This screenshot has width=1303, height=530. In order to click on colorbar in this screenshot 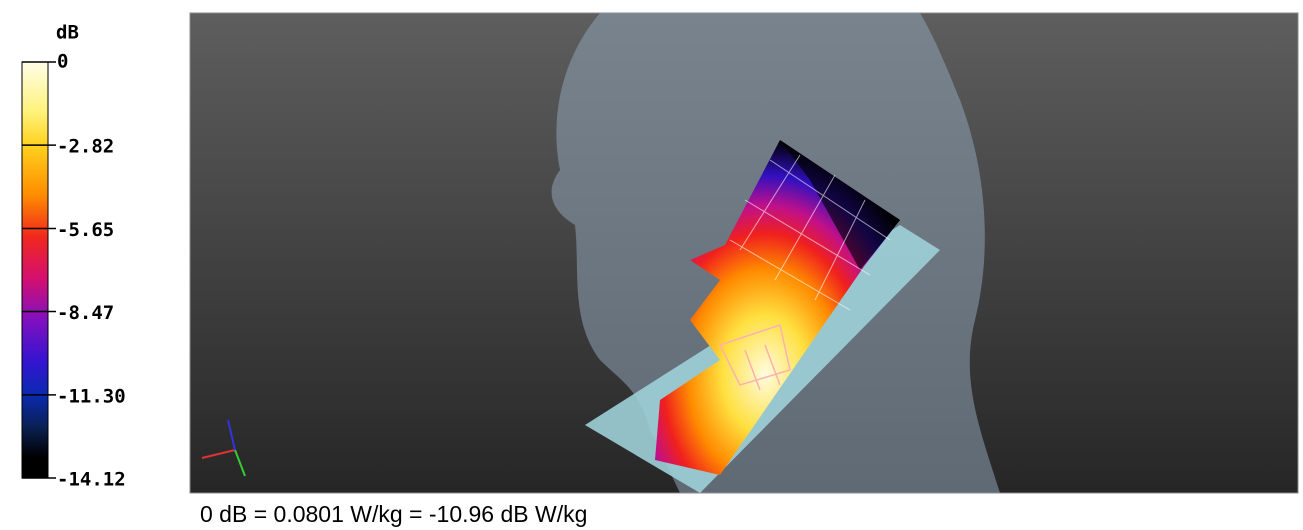, I will do `click(35, 270)`.